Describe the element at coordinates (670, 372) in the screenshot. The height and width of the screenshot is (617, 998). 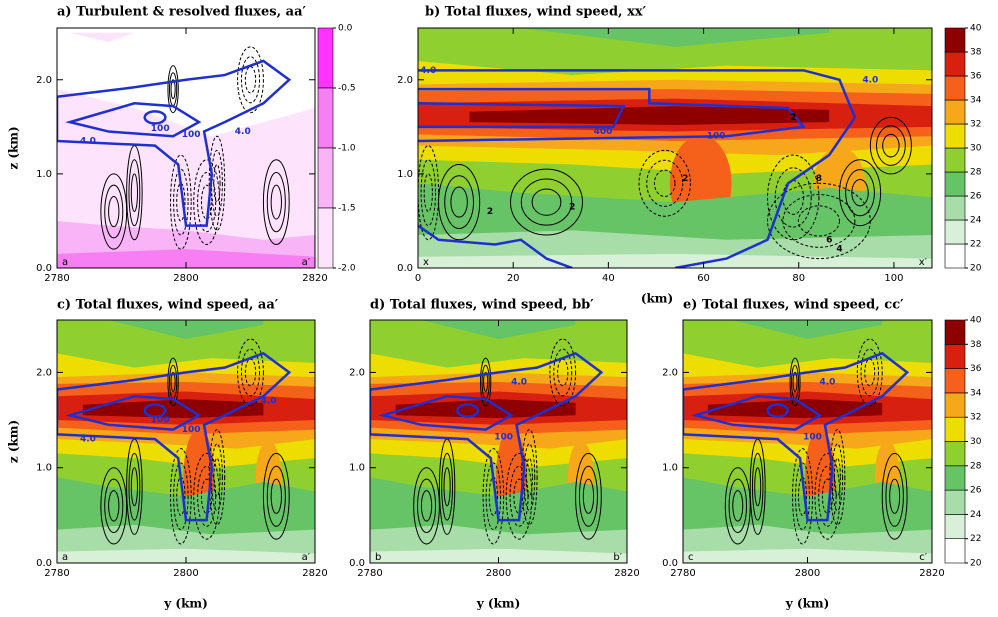
I see `y-tick-label: 2.0` at that location.